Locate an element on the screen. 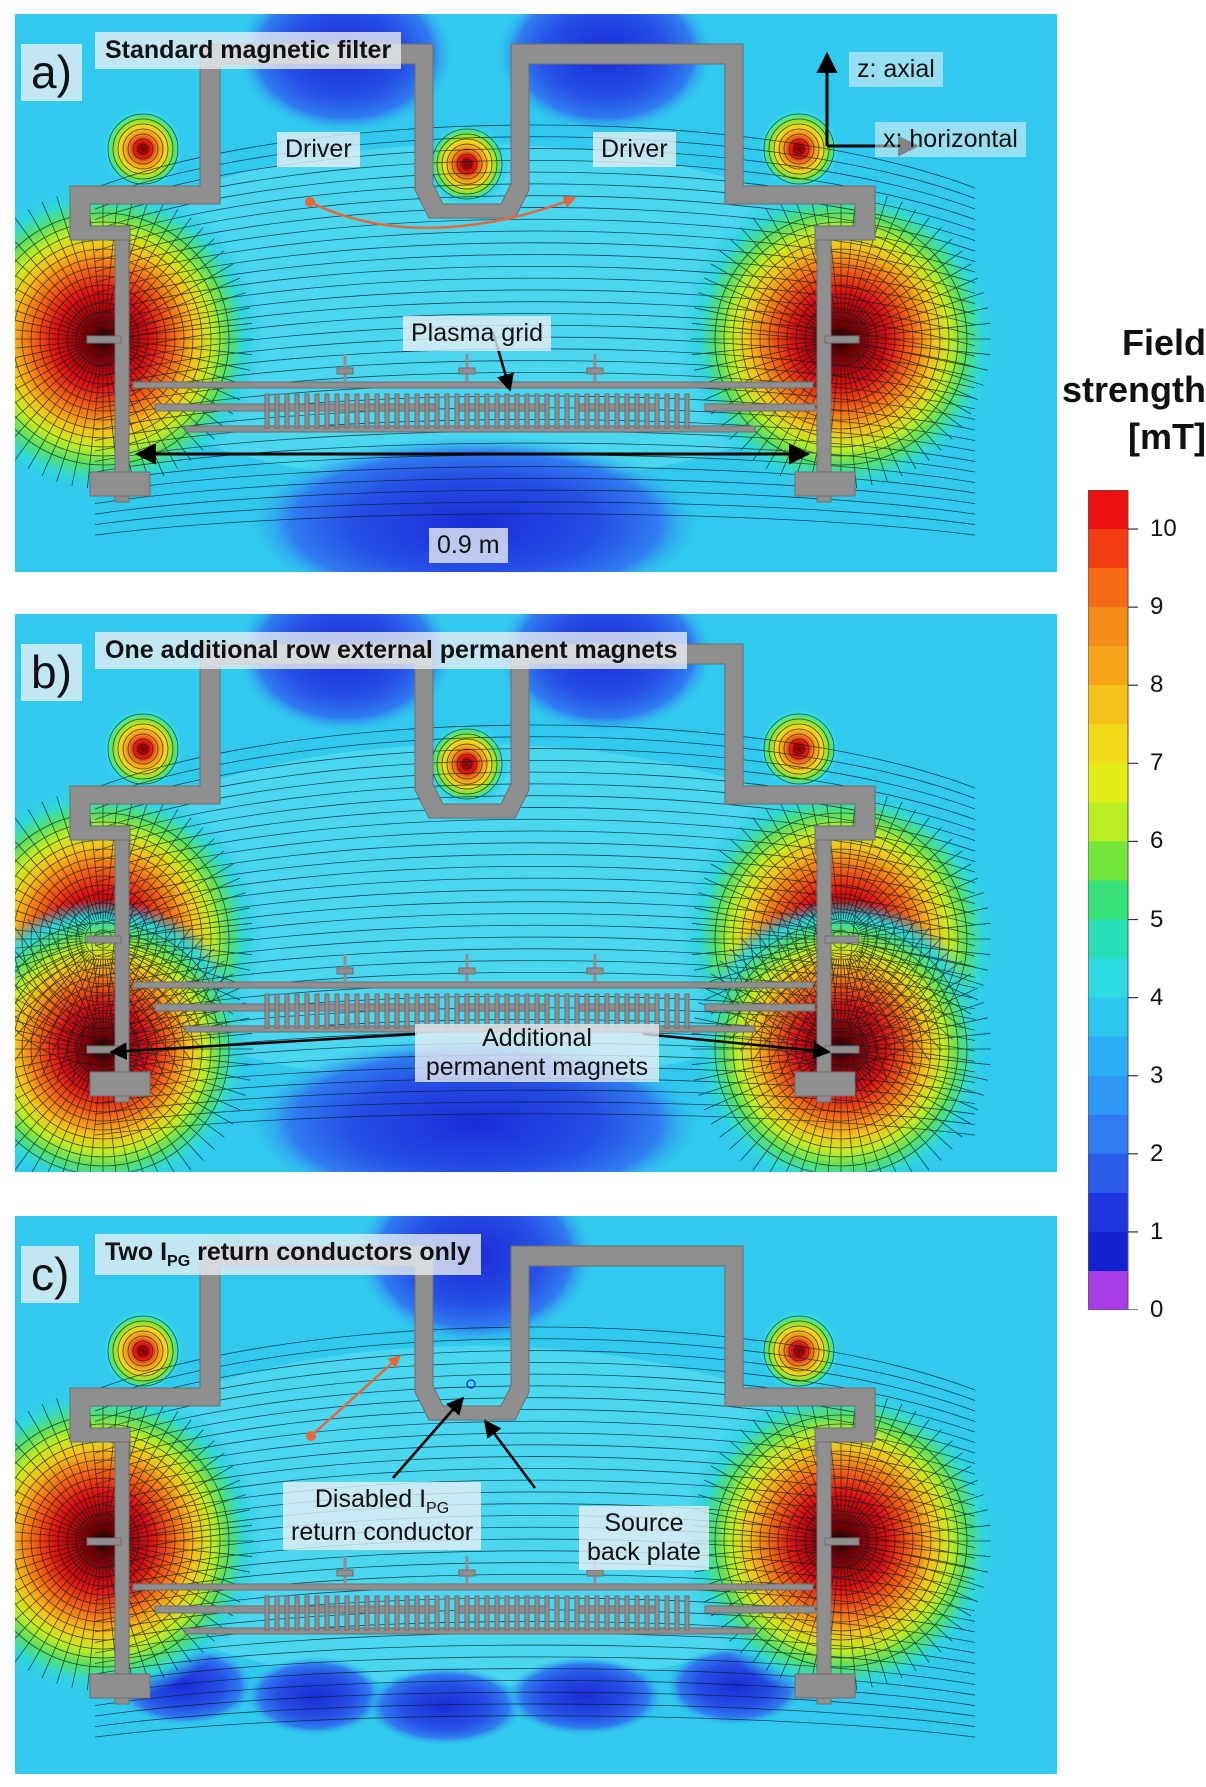 The width and height of the screenshot is (1206, 1787). colorbar-frame is located at coordinates (1108, 900).